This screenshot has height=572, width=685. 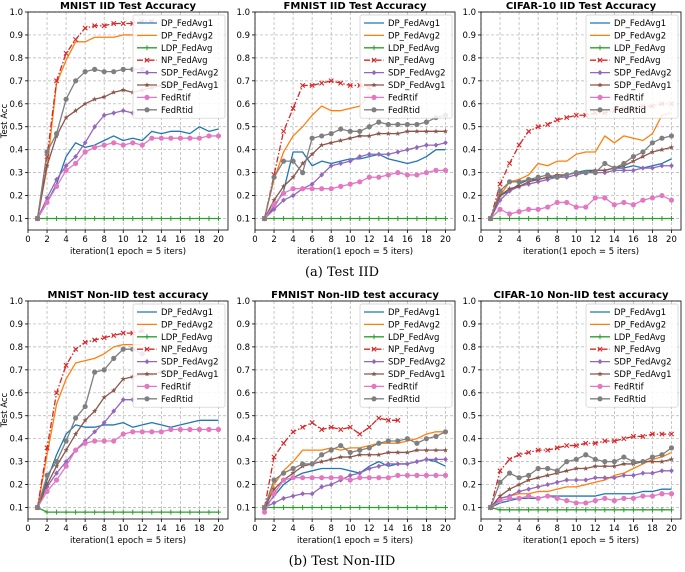 What do you see at coordinates (243, 463) in the screenshot?
I see `y-tick-label: 0.3` at bounding box center [243, 463].